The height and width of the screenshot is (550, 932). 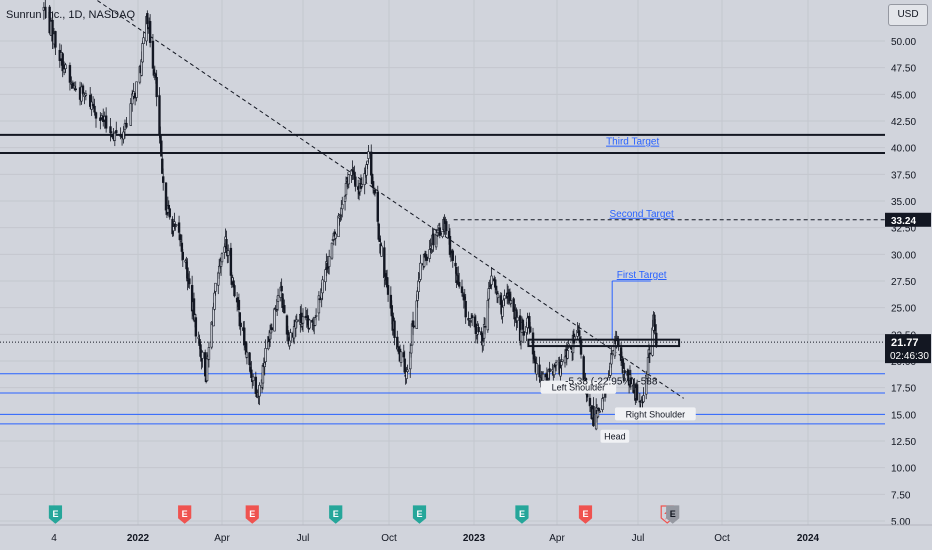 I want to click on target-label: Third Target, so click(x=632, y=142).